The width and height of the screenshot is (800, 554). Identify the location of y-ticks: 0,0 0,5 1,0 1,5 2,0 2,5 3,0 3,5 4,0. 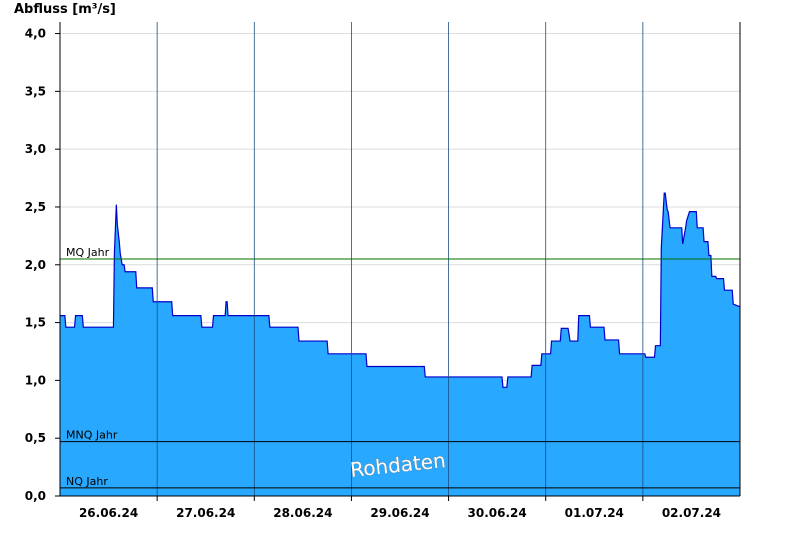
(42, 265).